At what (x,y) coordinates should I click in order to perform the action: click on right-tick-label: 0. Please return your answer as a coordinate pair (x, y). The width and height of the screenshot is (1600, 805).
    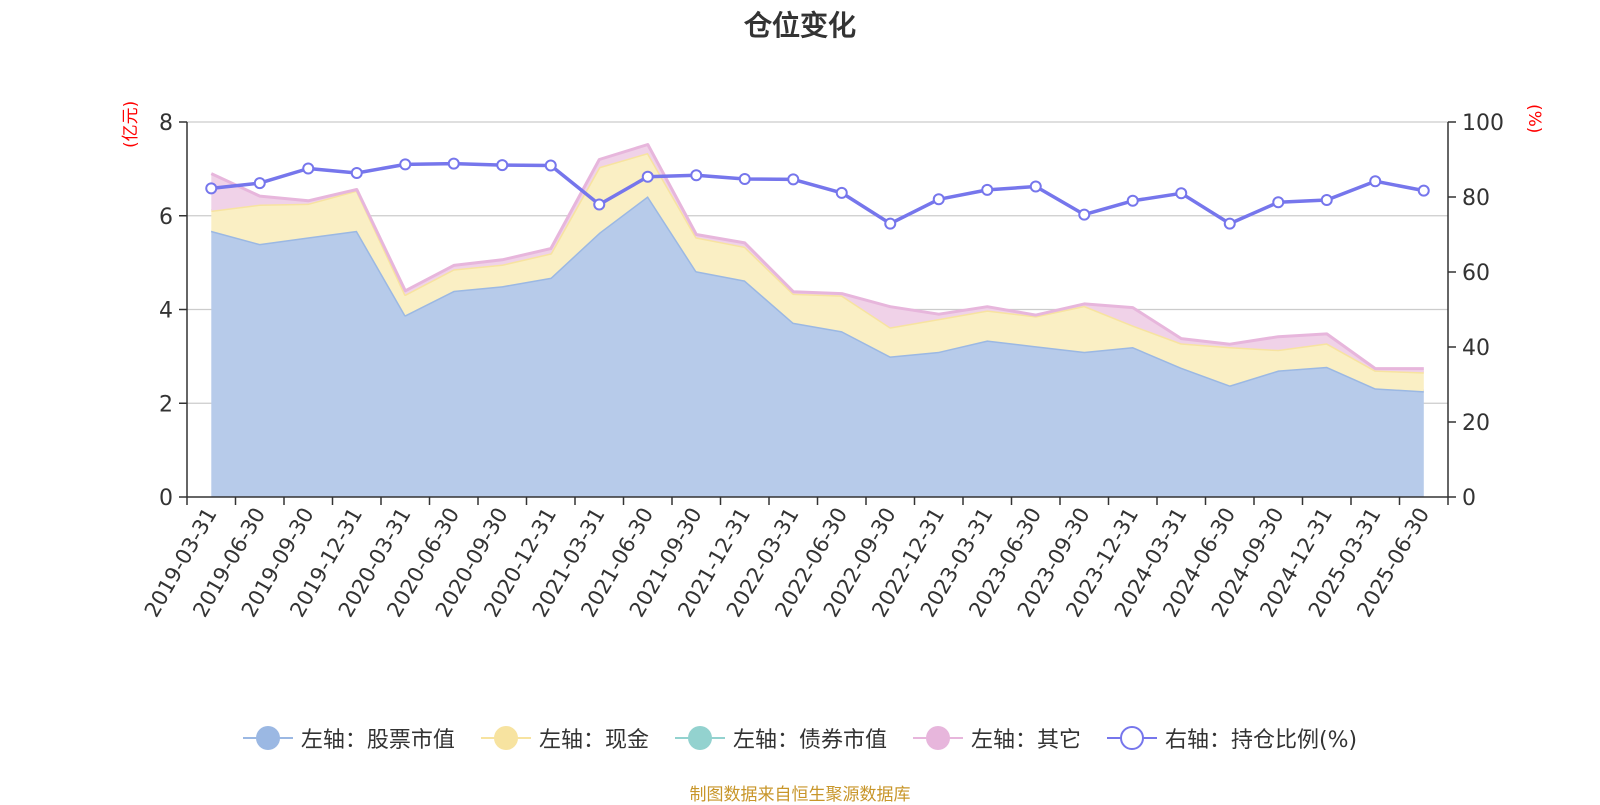
    Looking at the image, I should click on (1469, 498).